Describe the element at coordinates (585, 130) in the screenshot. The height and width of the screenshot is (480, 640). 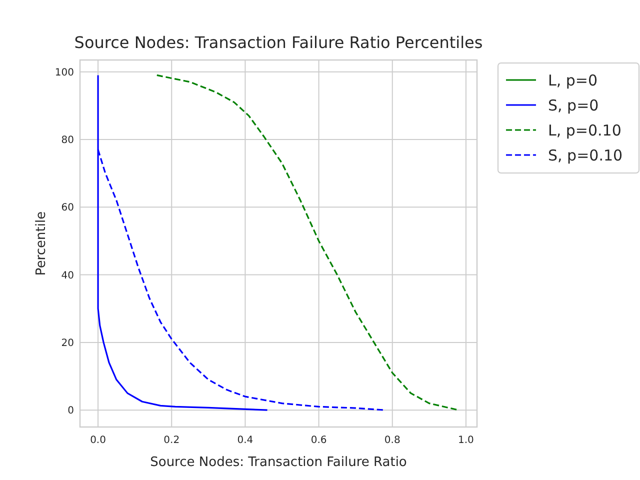
I see `legend-label: L, p=0.10` at that location.